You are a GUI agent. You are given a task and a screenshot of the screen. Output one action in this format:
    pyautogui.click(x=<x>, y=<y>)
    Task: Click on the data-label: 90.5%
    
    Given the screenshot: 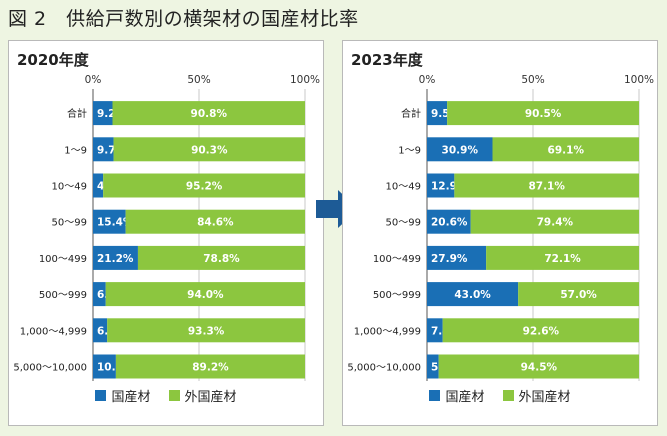 What is the action you would take?
    pyautogui.click(x=543, y=114)
    